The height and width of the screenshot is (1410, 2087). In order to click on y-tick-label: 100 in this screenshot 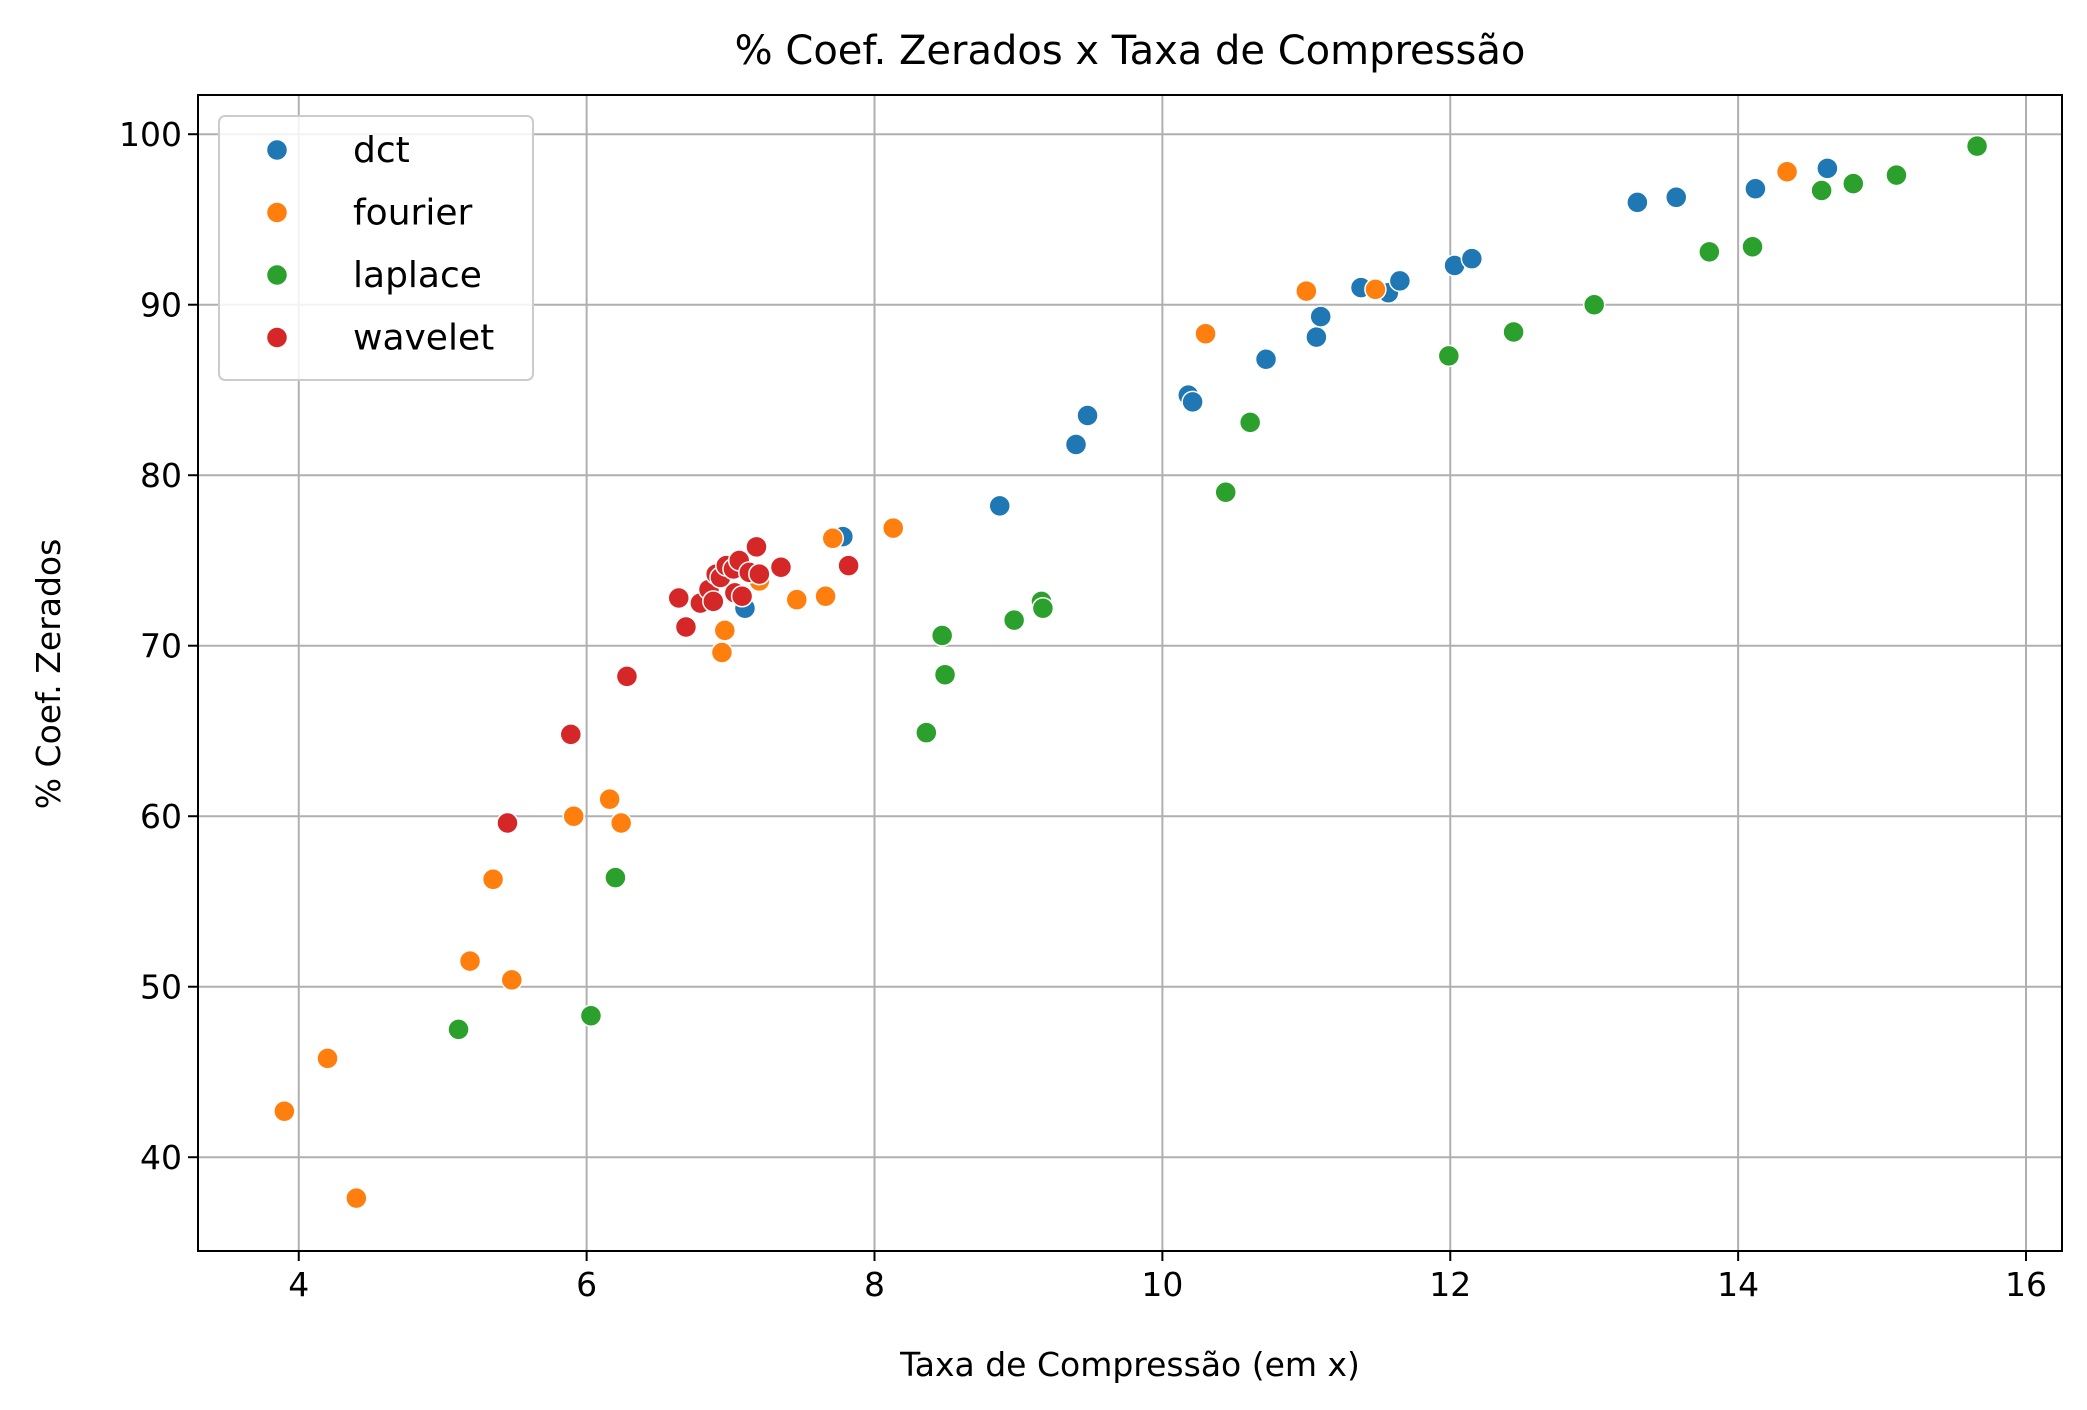, I will do `click(150, 134)`.